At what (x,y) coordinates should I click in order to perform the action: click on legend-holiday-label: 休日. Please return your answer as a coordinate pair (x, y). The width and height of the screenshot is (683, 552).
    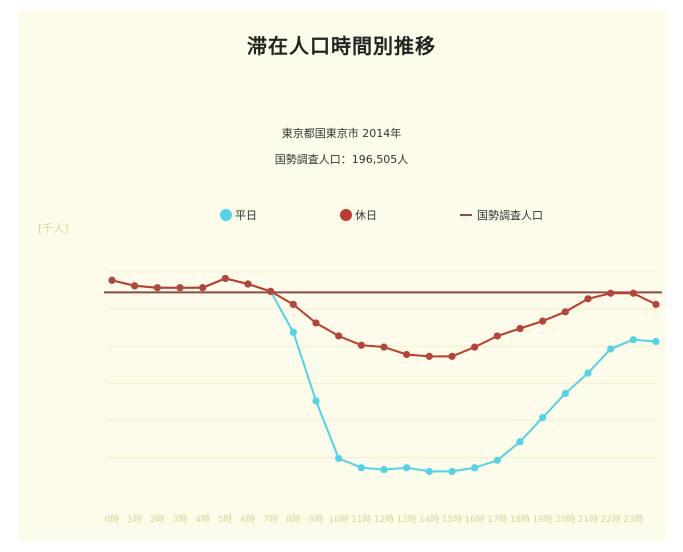
    Looking at the image, I should click on (366, 215).